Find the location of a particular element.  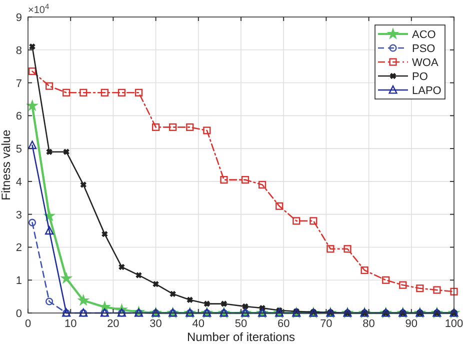

x-tick-label: 70 is located at coordinates (326, 324).